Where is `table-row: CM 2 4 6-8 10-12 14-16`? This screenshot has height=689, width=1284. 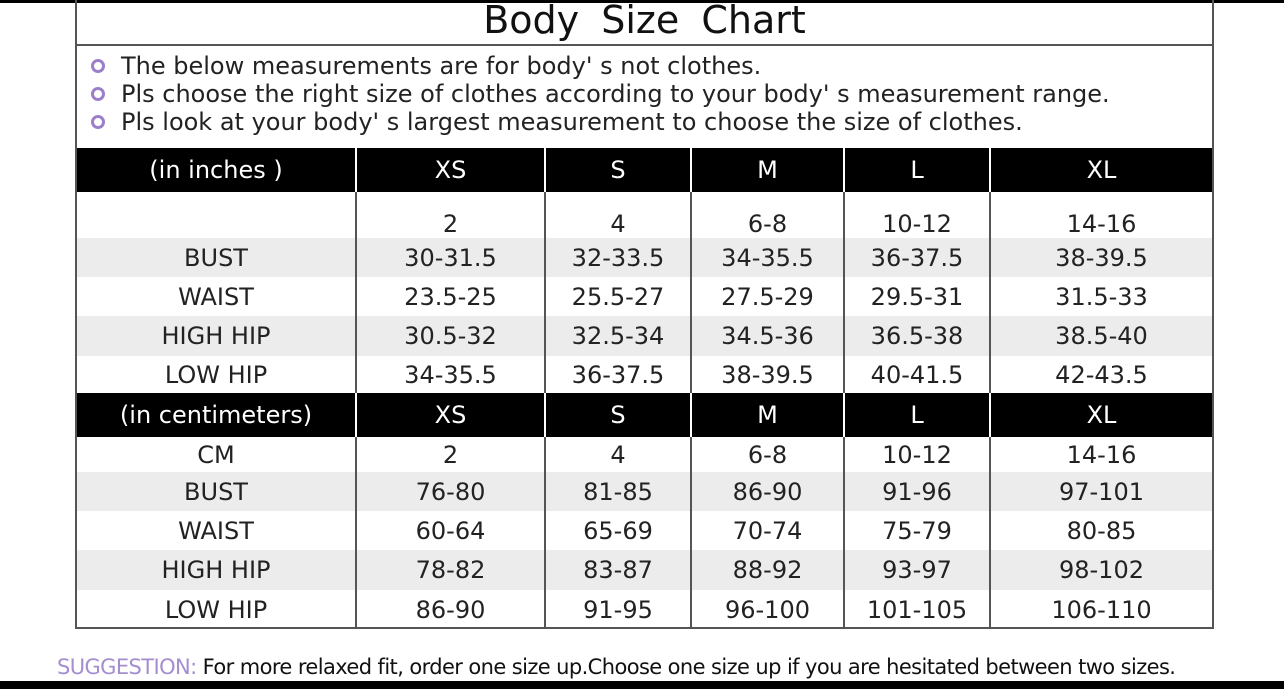
table-row: CM 2 4 6-8 10-12 14-16 is located at coordinates (644, 454).